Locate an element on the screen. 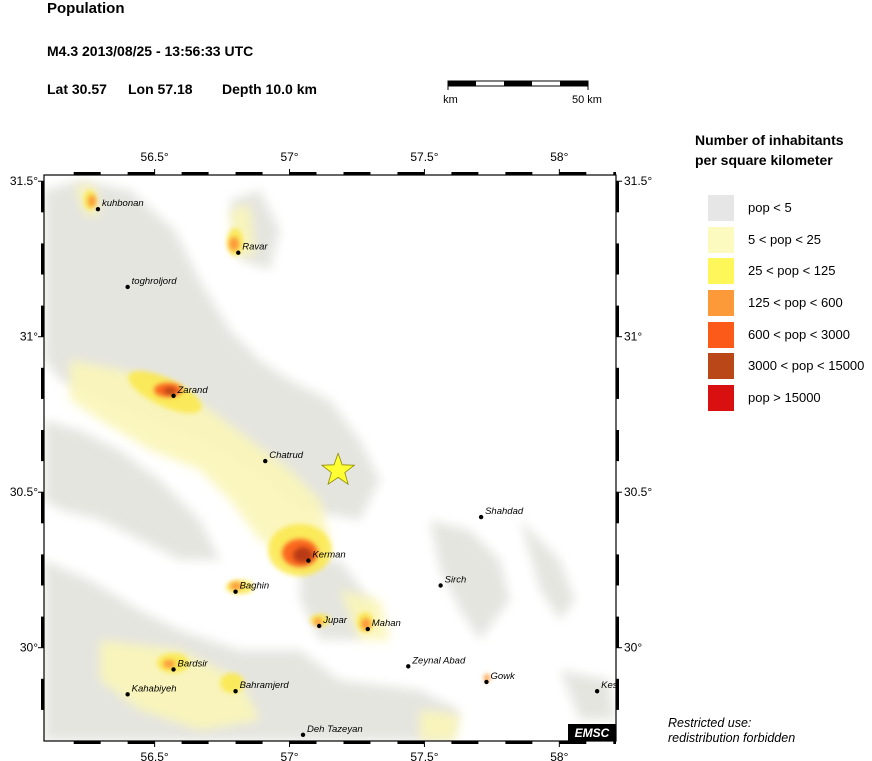  city-label: Jupar is located at coordinates (335, 620).